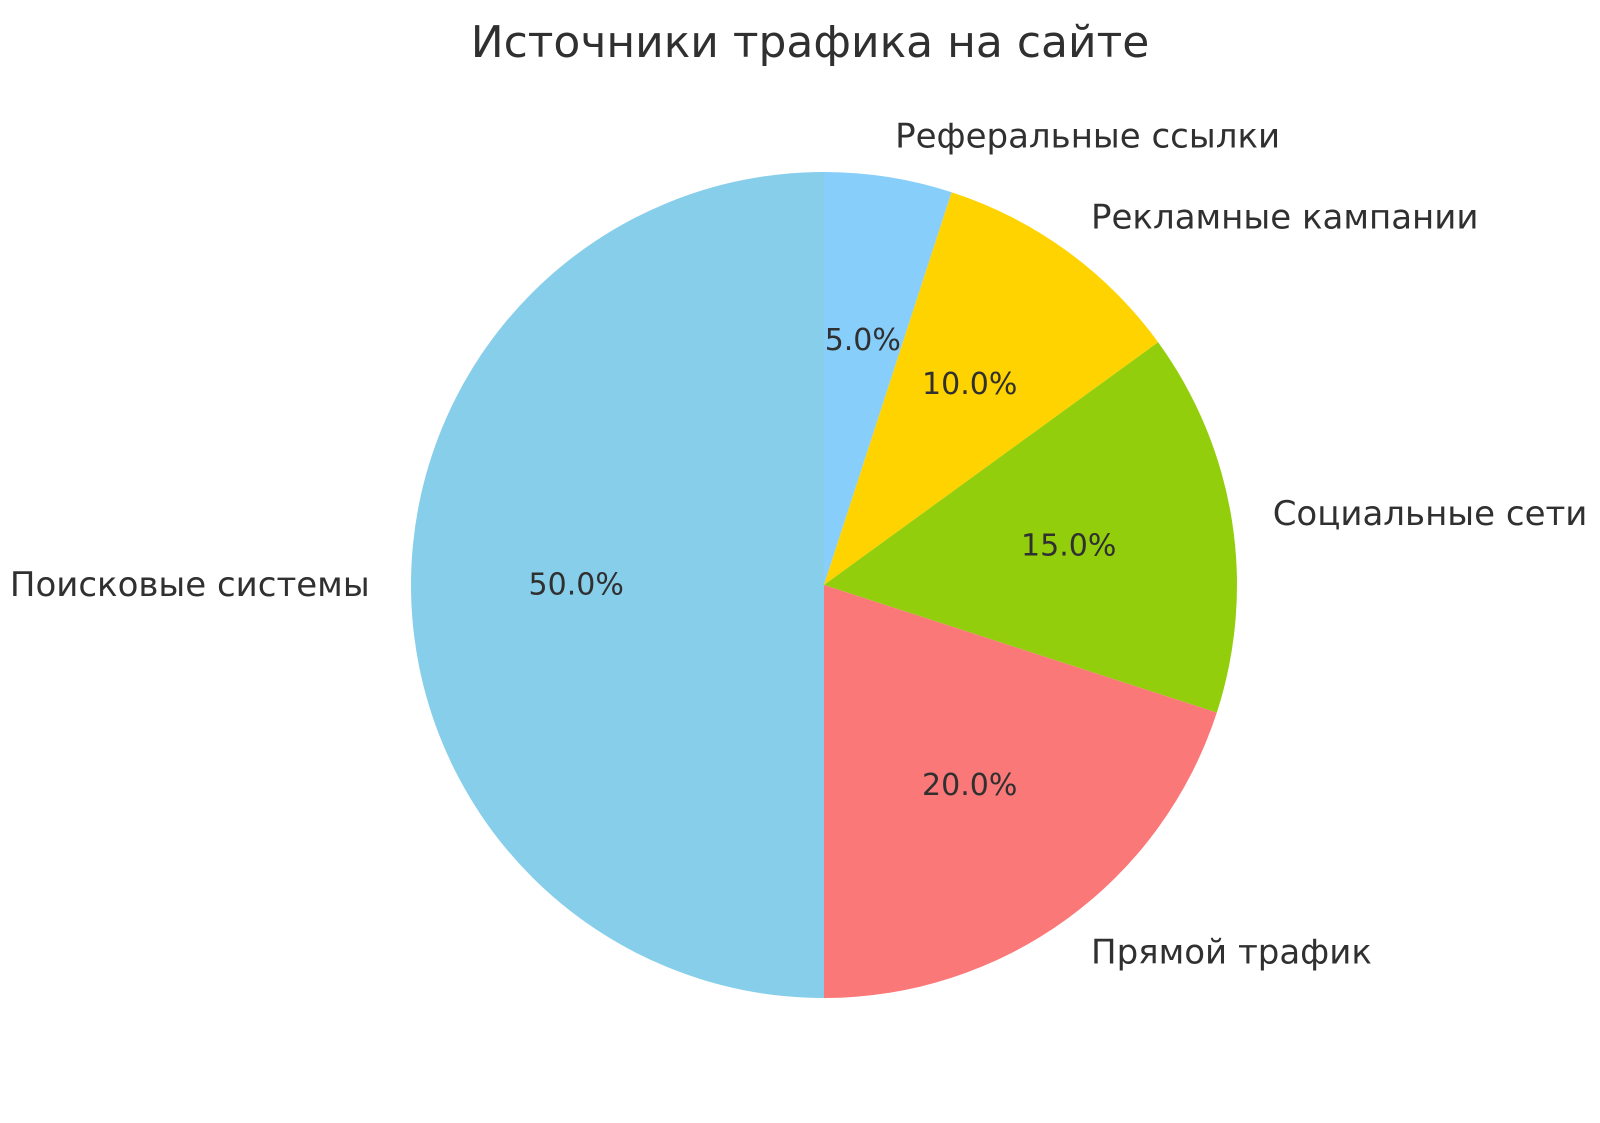  I want to click on chart-title: Источники трафика на сайте, so click(810, 42).